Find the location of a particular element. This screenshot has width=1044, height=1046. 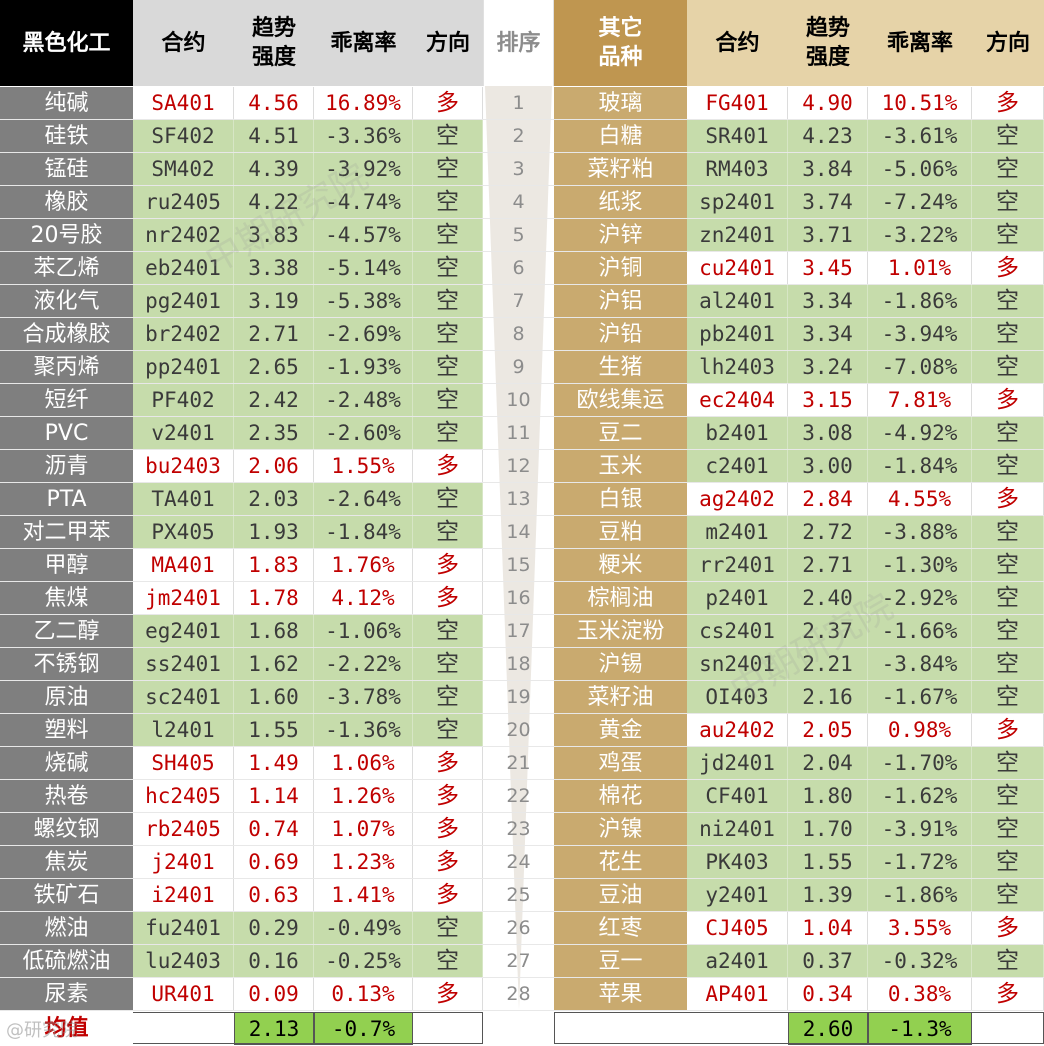

left-contract-cell: rb2405 is located at coordinates (183, 829).